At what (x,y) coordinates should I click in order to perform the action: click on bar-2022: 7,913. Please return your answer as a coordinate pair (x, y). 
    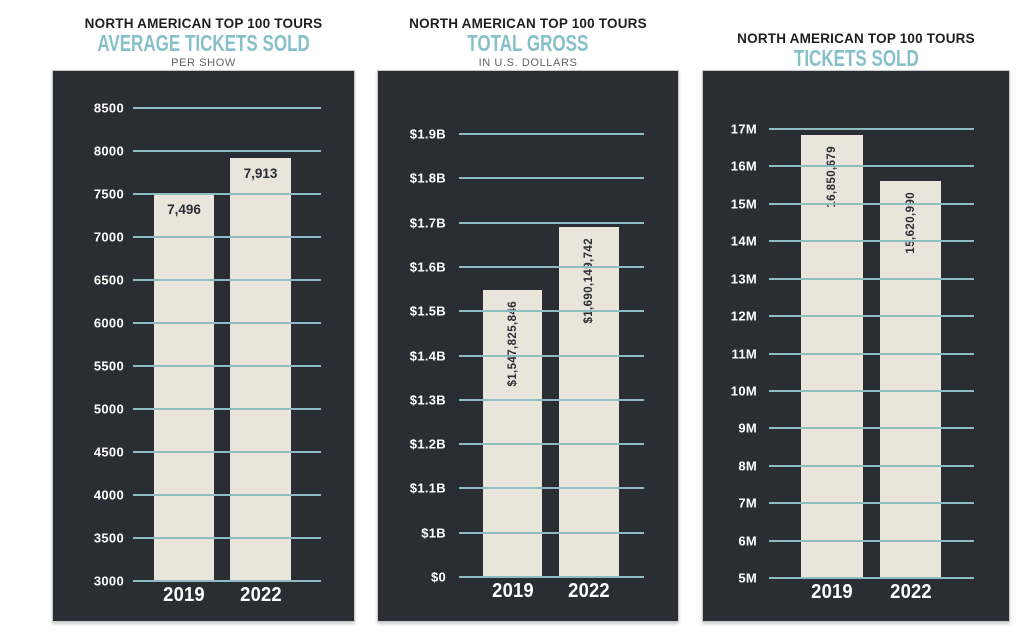
    Looking at the image, I should click on (260, 369).